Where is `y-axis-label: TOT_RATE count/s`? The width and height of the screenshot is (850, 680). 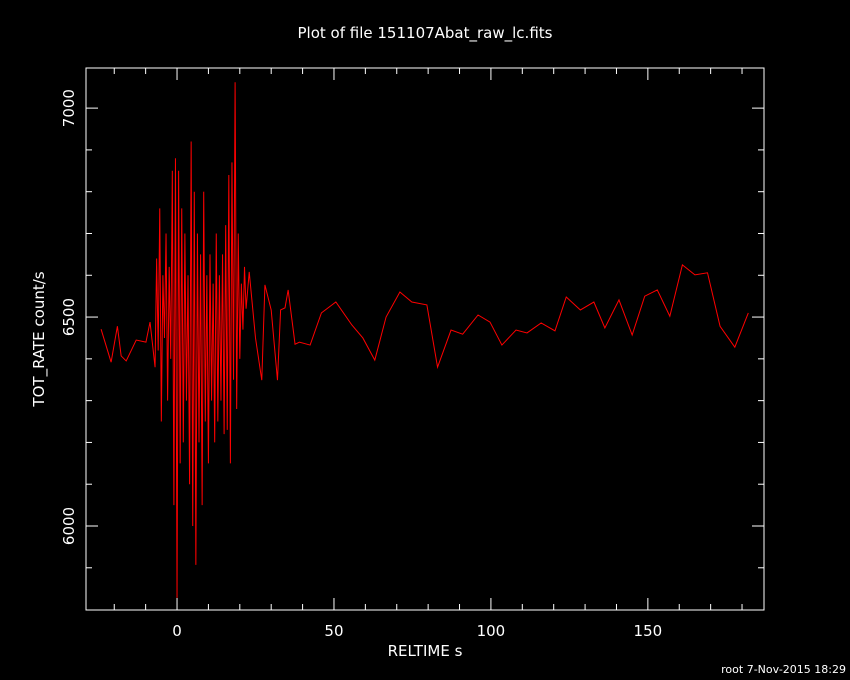
y-axis-label: TOT_RATE count/s is located at coordinates (39, 339).